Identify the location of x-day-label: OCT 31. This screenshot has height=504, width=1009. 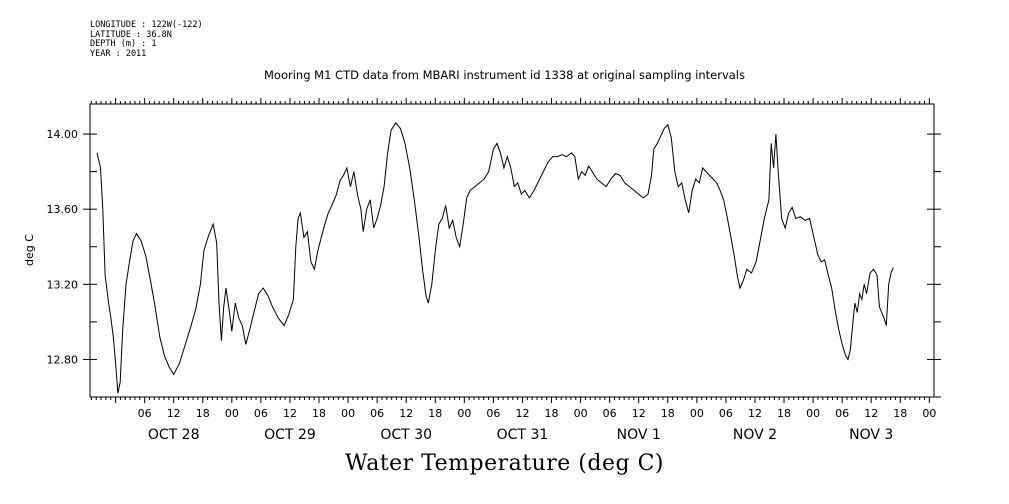
(523, 435).